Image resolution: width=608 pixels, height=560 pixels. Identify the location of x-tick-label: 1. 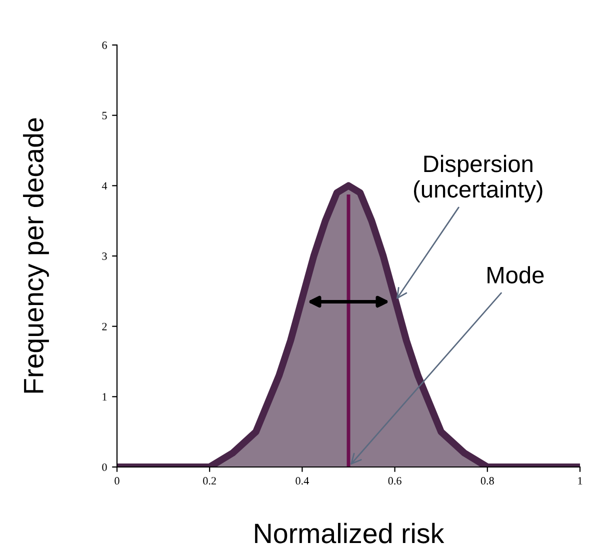
(580, 480).